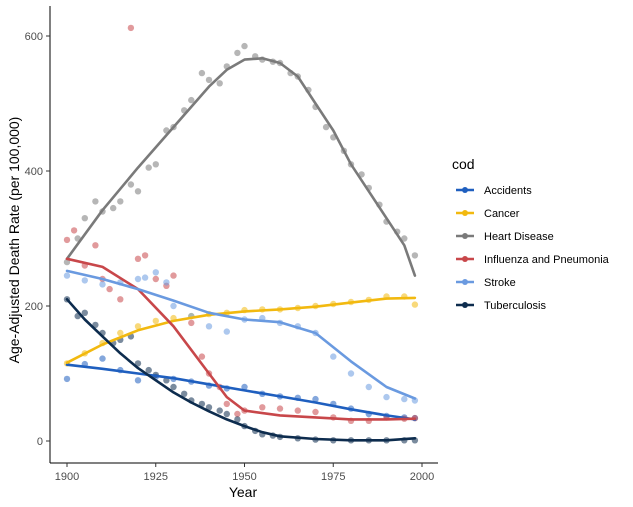 The height and width of the screenshot is (507, 633). I want to click on y-tick-label-200: 200, so click(34, 307).